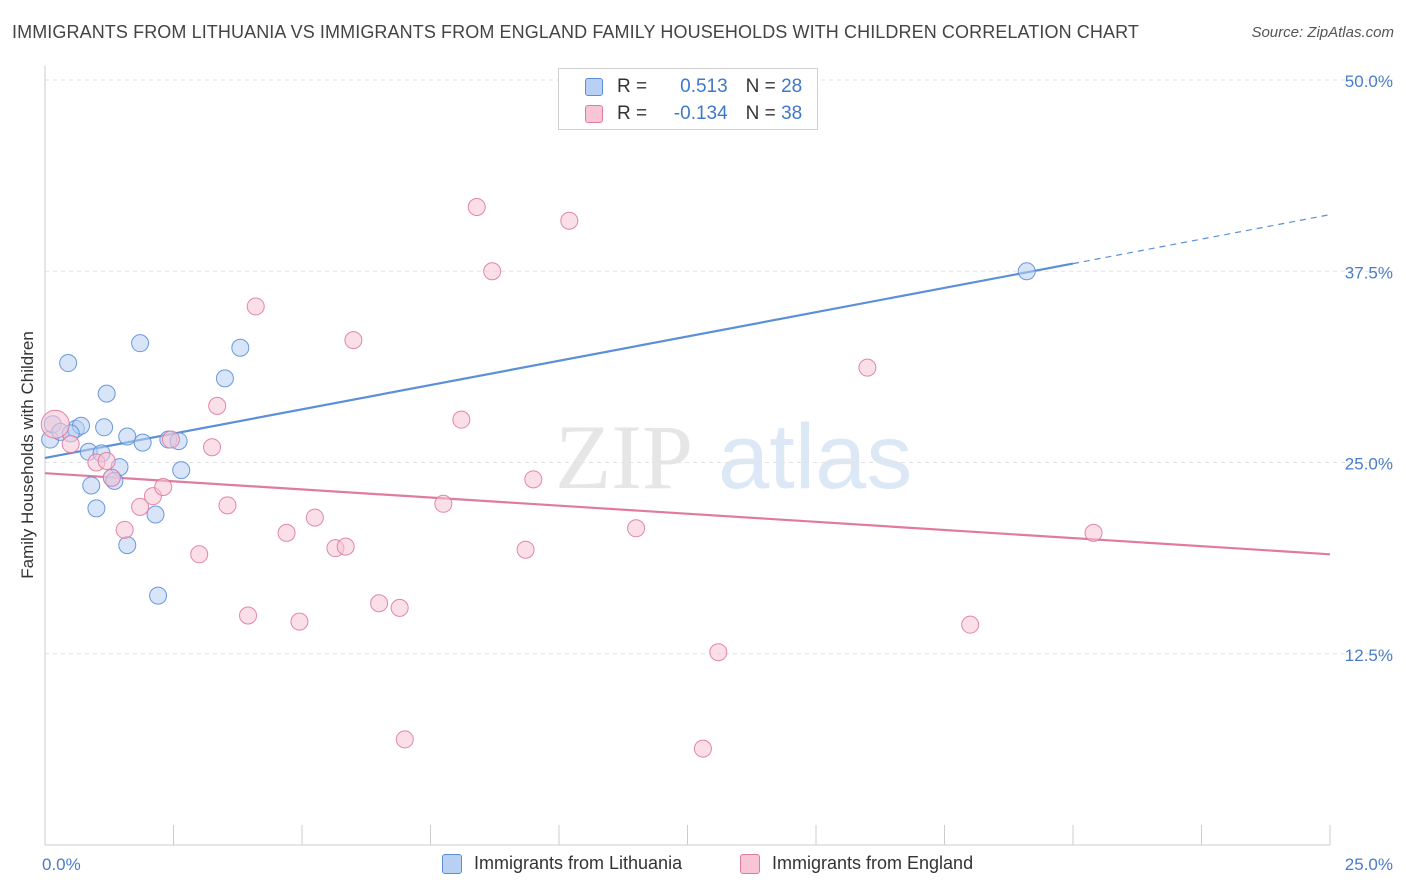 The width and height of the screenshot is (1406, 892). Describe the element at coordinates (700, 113) in the screenshot. I see `legend-r-value-england: -0.134` at that location.